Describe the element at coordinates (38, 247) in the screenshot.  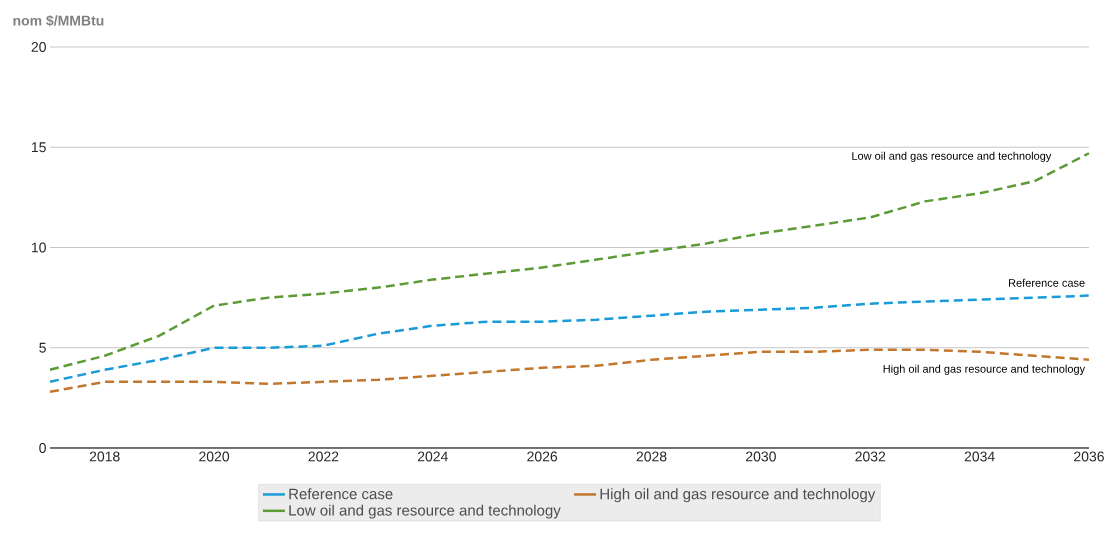
I see `y-tick-label: 10` at that location.